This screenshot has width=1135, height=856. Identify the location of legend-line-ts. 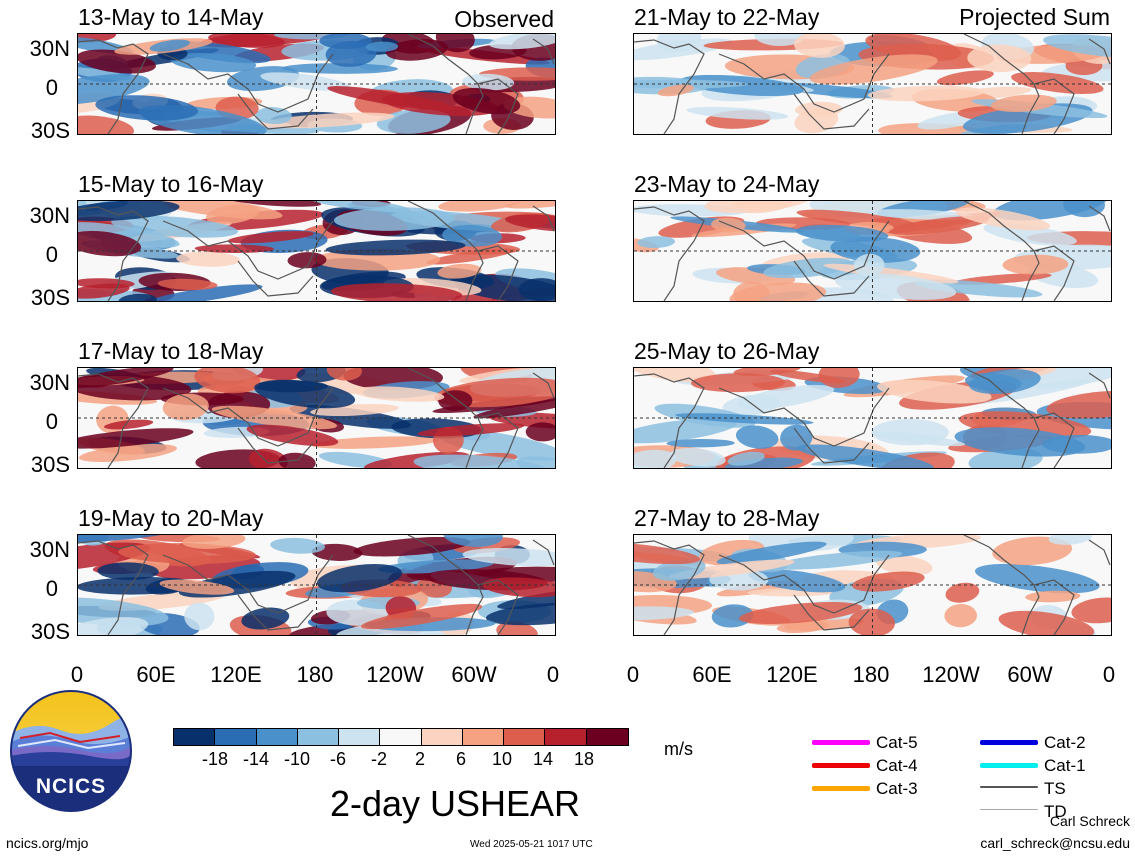
(1009, 787).